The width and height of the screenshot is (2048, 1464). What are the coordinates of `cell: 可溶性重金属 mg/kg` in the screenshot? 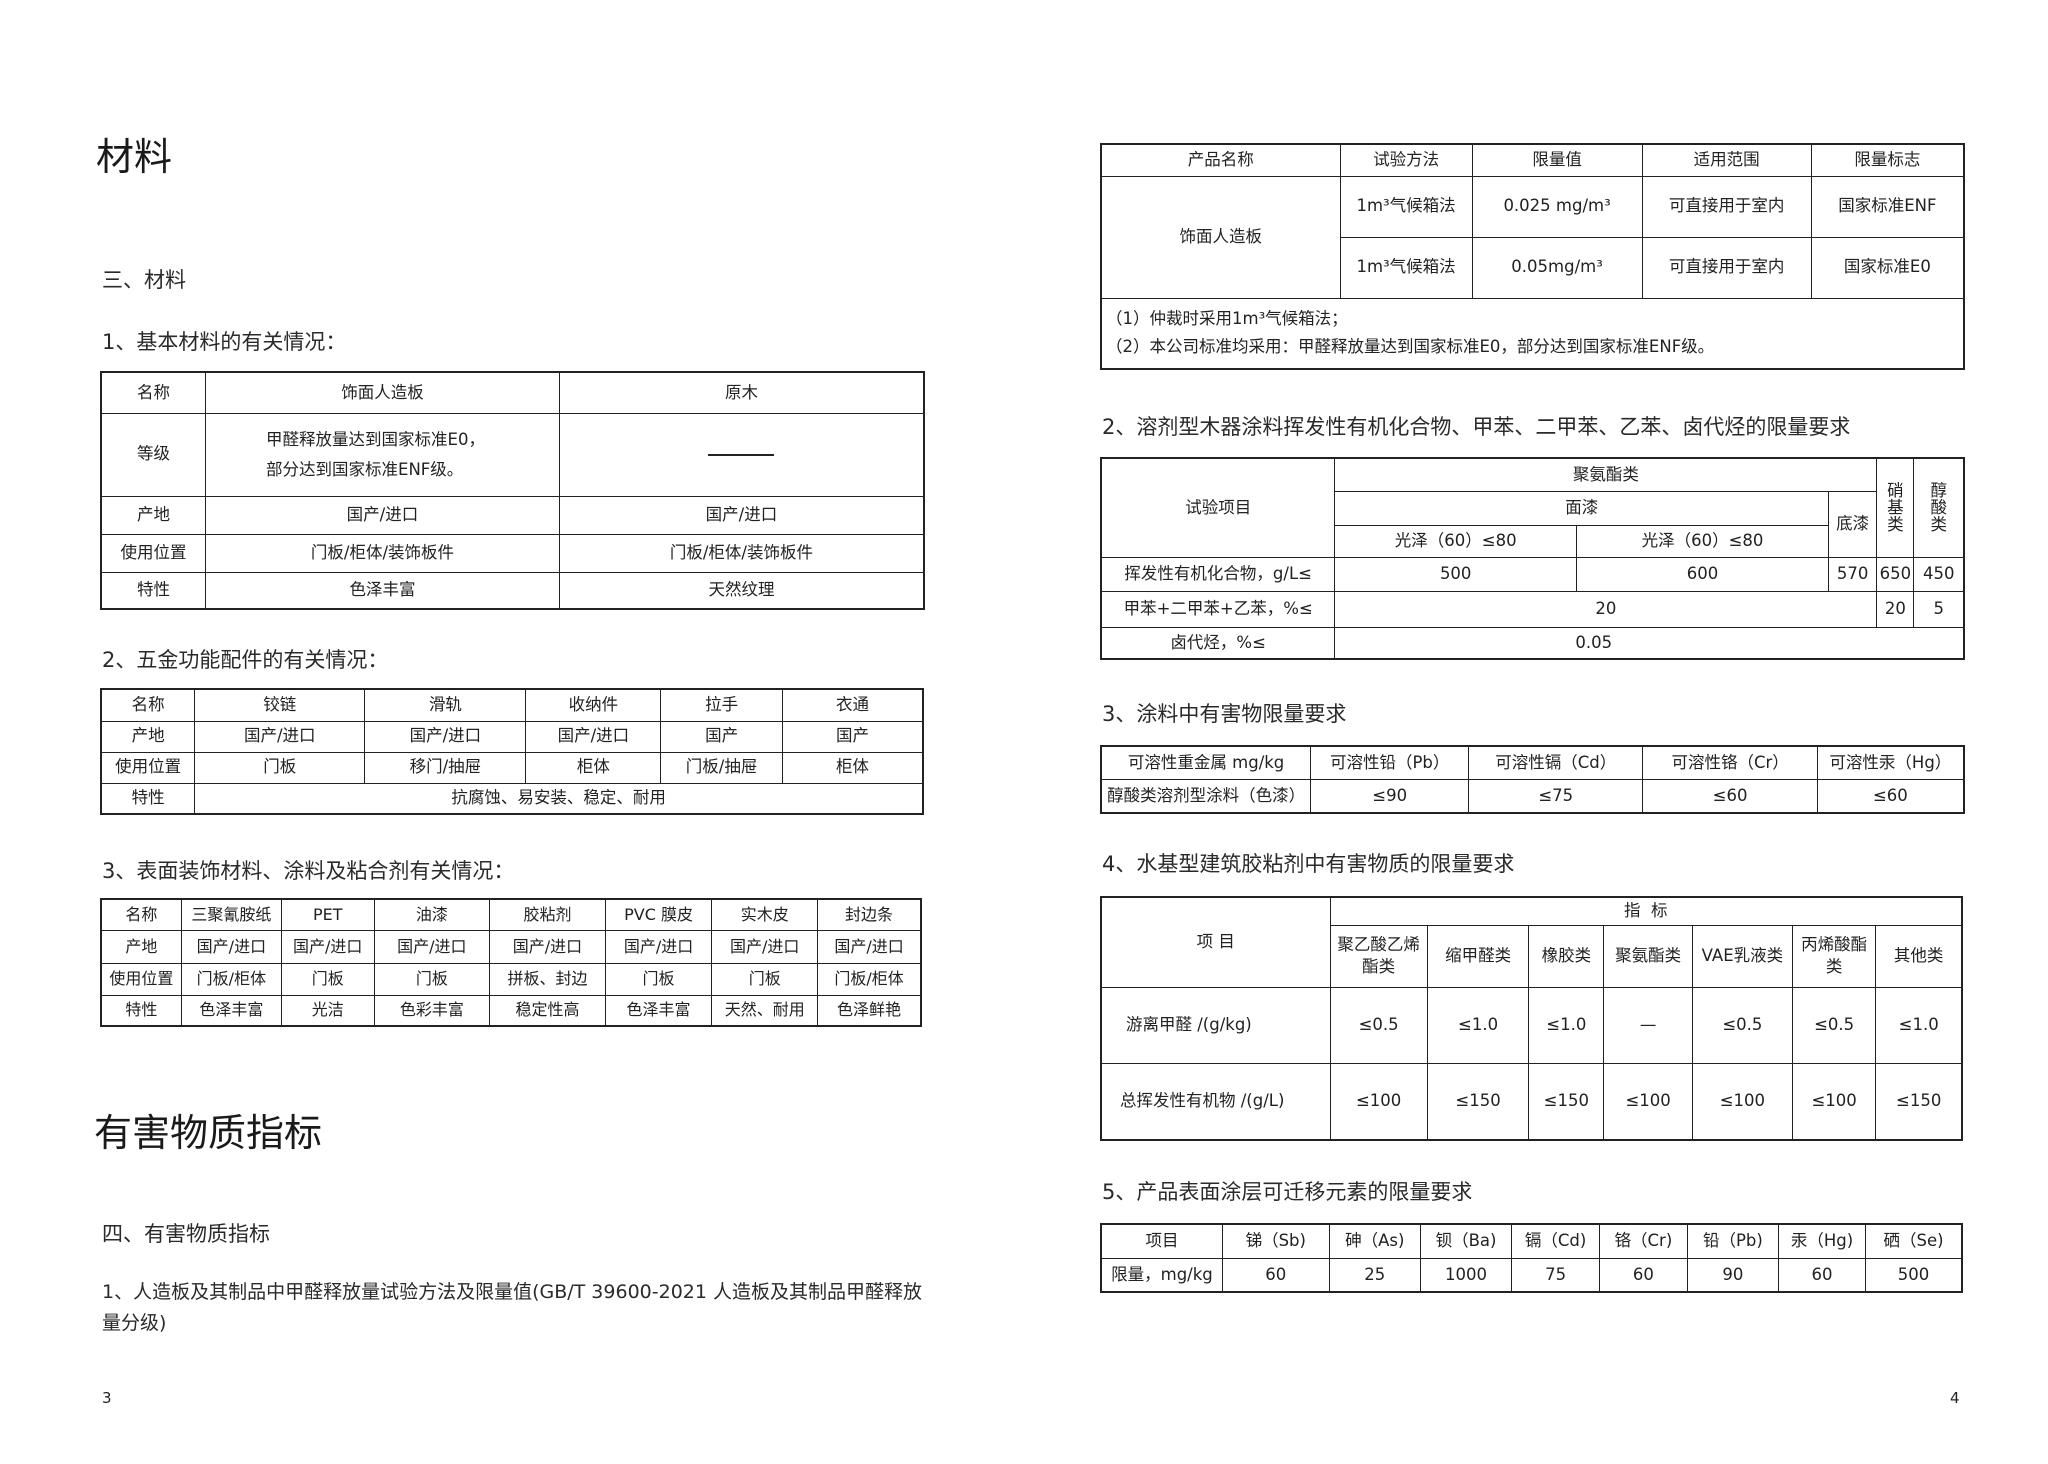 It's located at (1206, 762).